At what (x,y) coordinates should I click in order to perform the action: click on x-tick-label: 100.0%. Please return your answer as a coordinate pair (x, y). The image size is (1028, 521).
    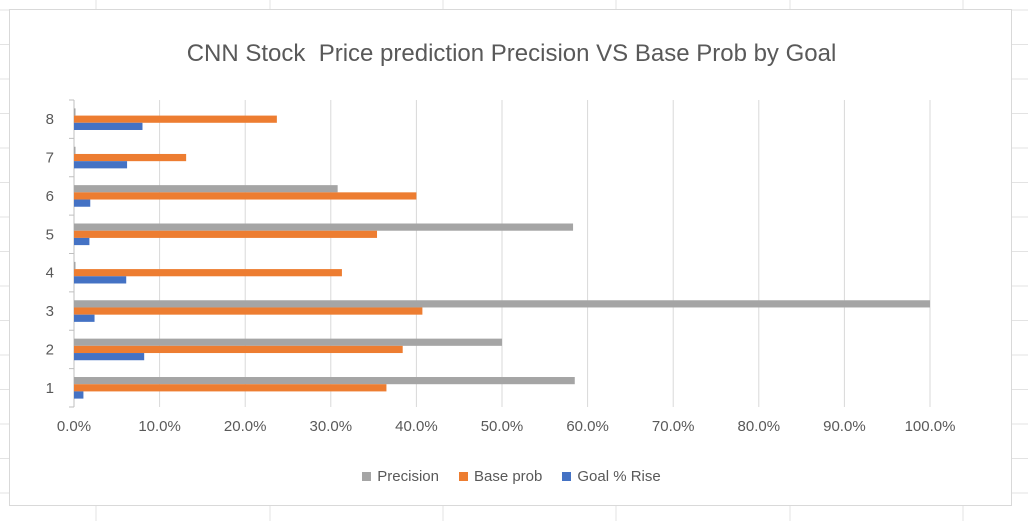
    Looking at the image, I should click on (930, 426).